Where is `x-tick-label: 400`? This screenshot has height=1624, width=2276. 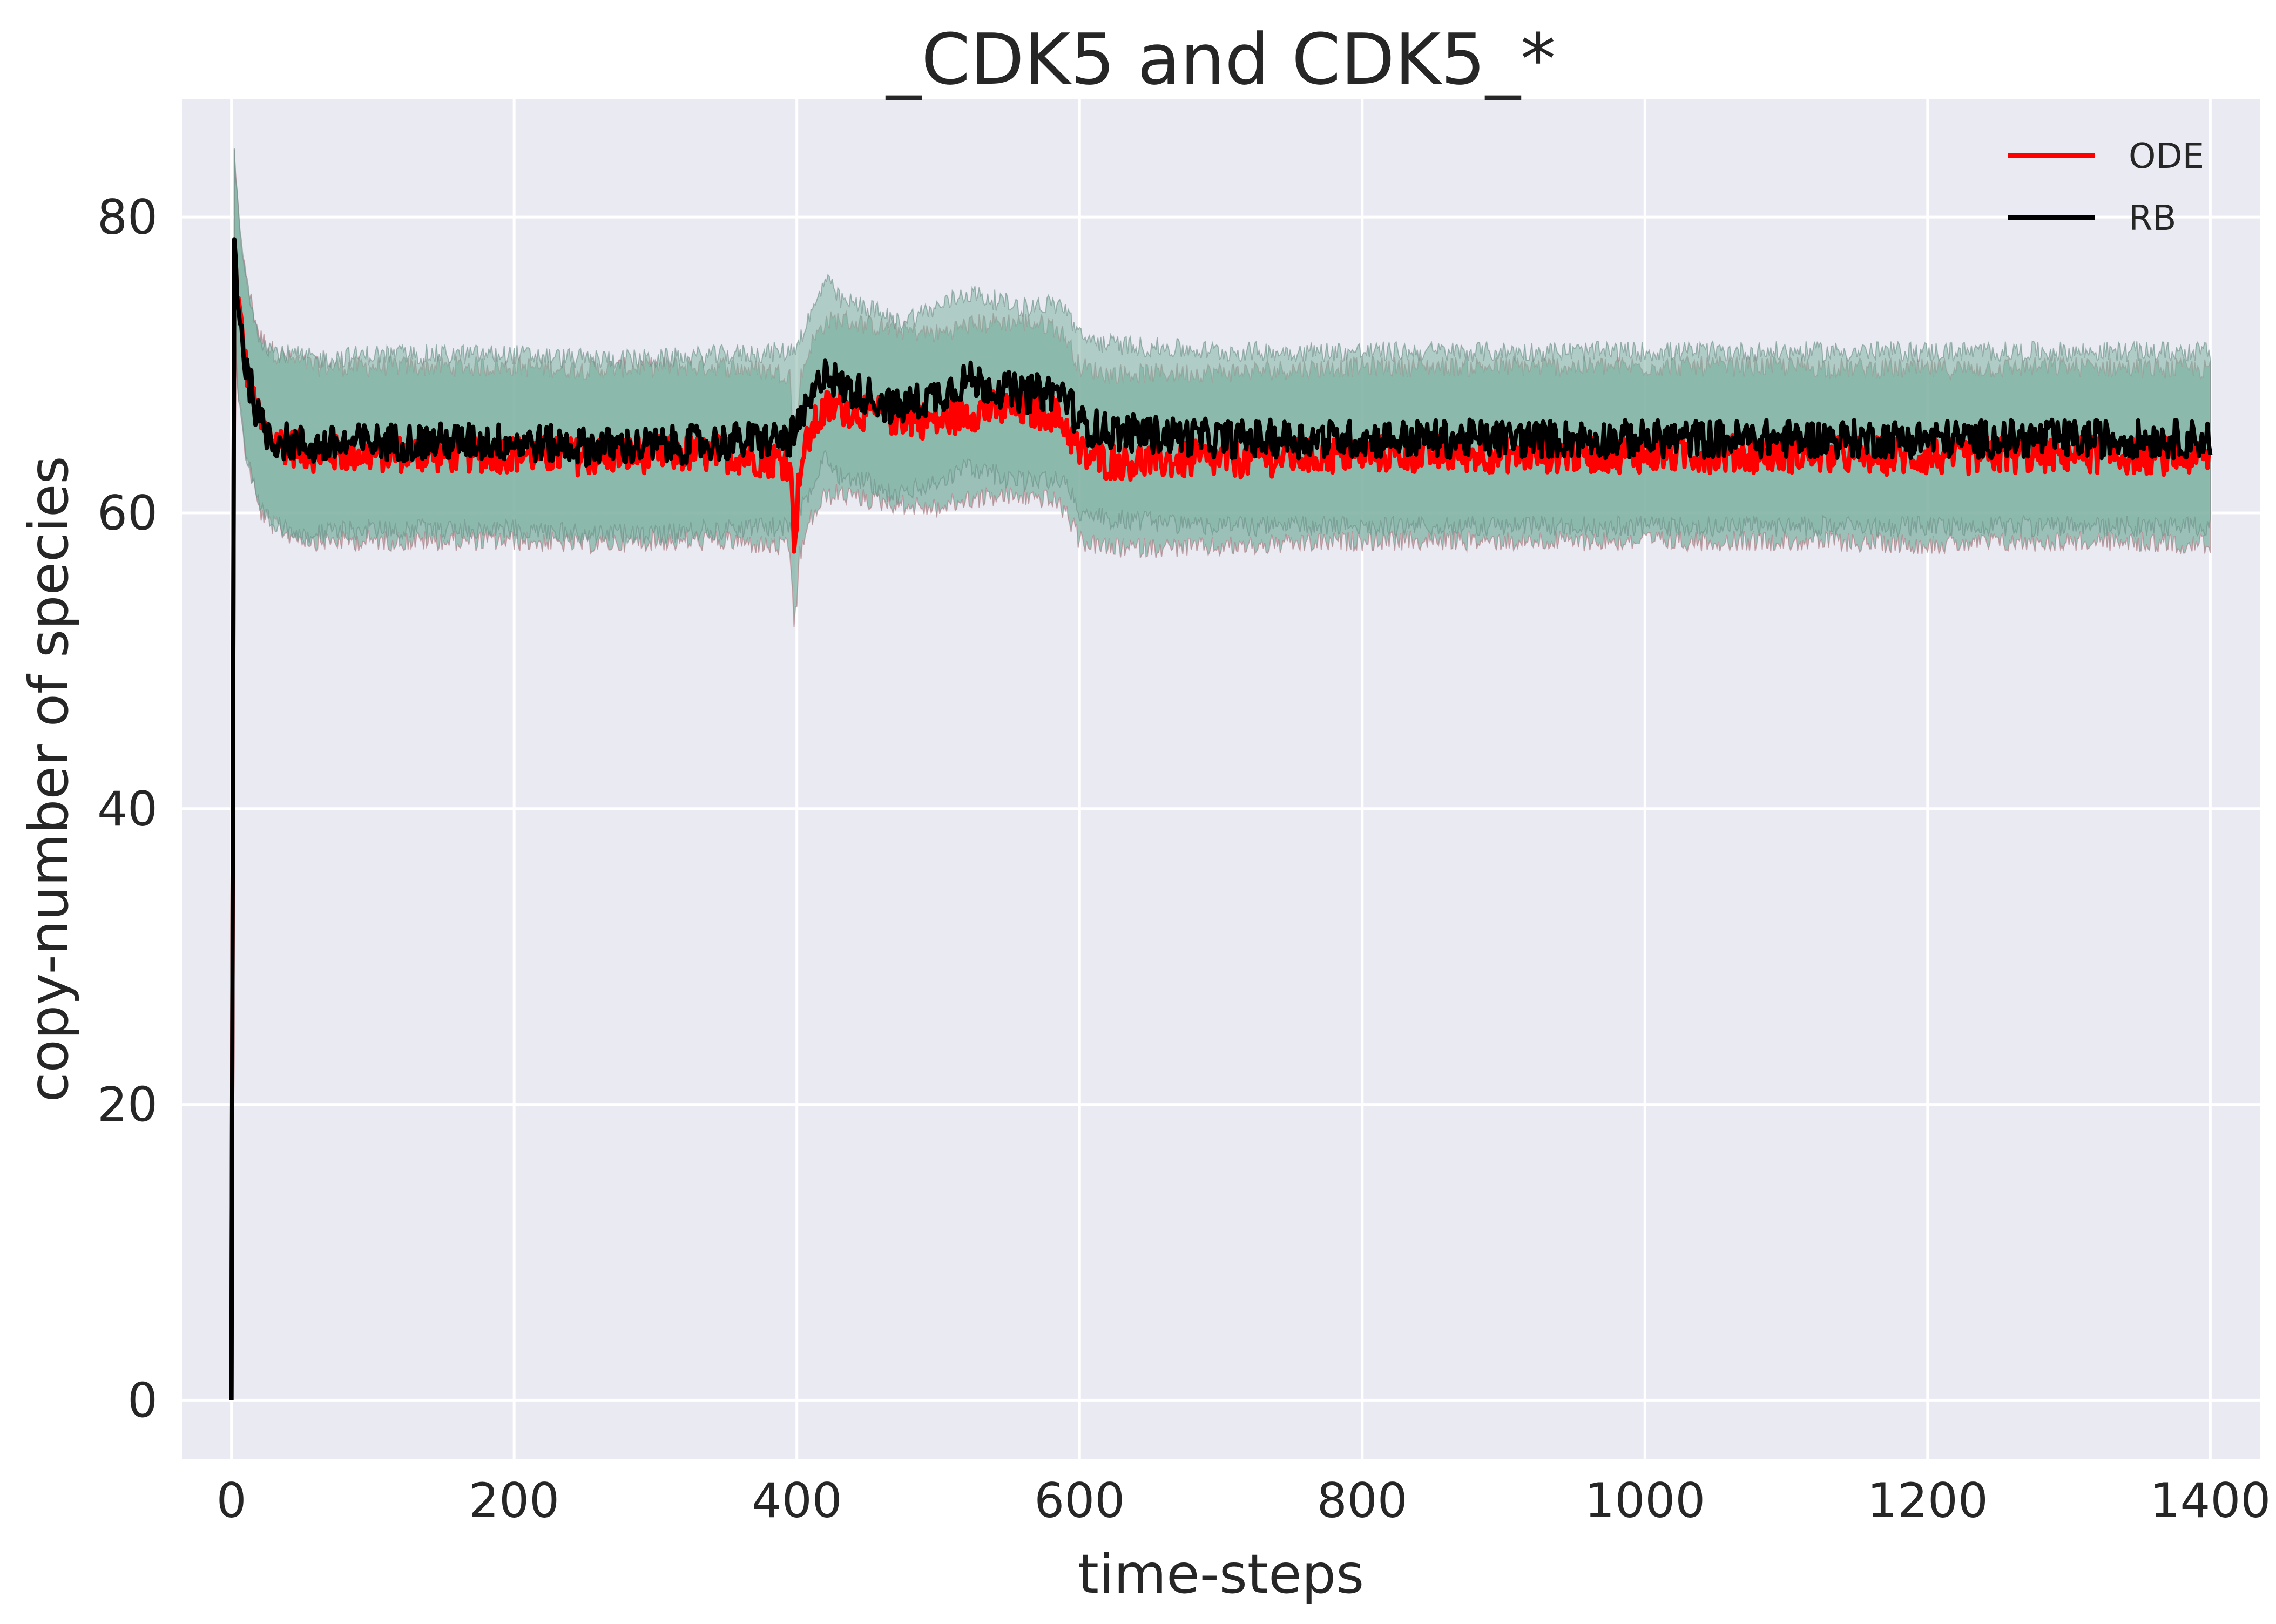
x-tick-label: 400 is located at coordinates (797, 1500).